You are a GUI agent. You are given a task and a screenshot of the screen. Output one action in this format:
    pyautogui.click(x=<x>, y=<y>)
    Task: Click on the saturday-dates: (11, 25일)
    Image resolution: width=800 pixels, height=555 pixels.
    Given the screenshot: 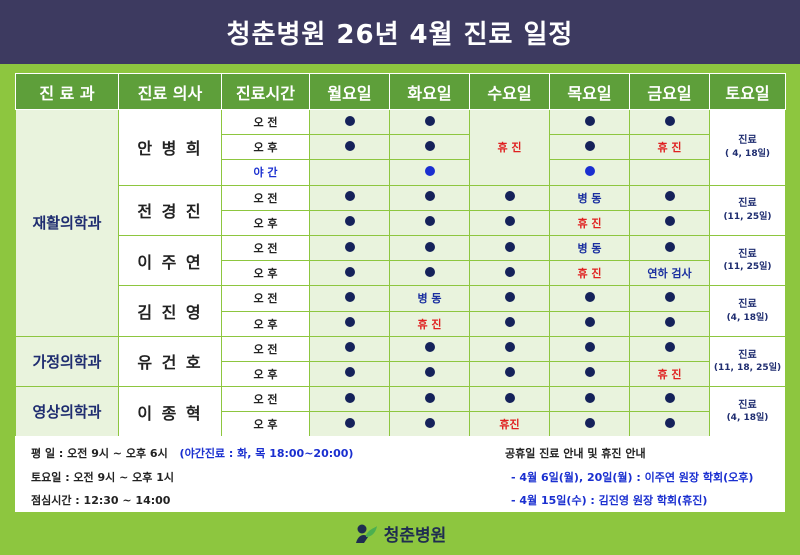 What is the action you would take?
    pyautogui.click(x=747, y=267)
    